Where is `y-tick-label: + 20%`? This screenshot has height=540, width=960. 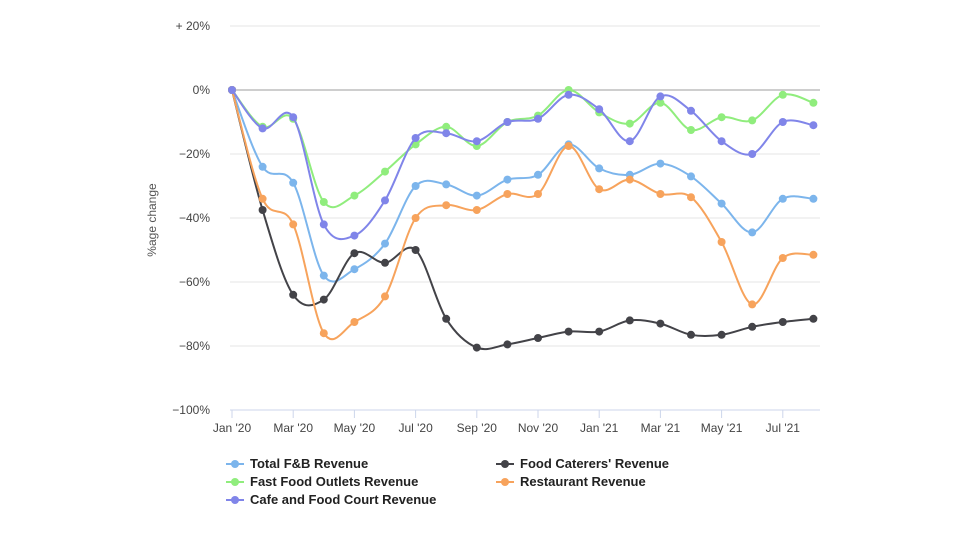 y-tick-label: + 20% is located at coordinates (193, 26).